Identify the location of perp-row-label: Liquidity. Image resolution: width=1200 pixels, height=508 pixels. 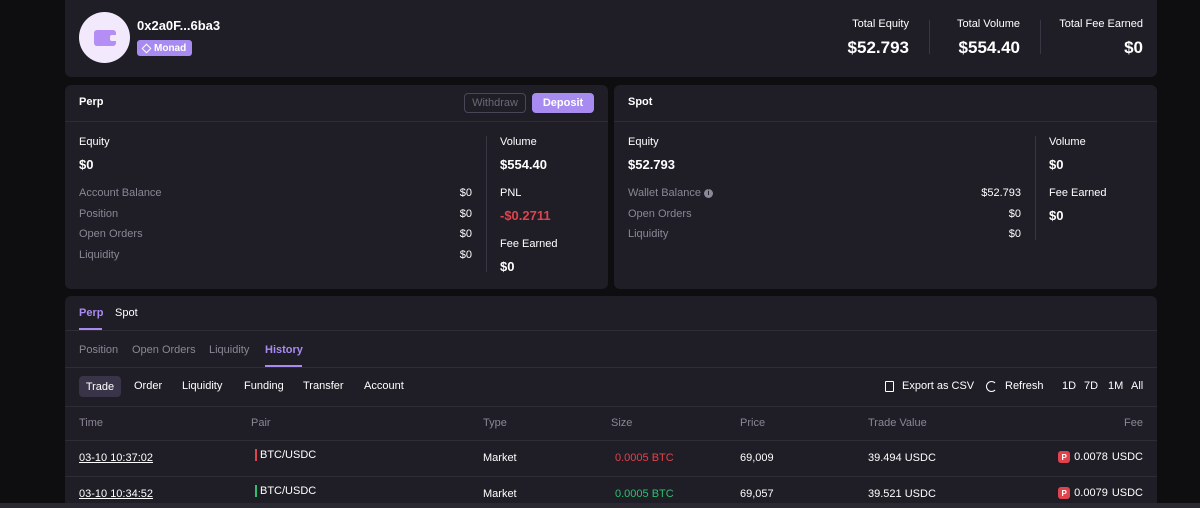
(99, 255).